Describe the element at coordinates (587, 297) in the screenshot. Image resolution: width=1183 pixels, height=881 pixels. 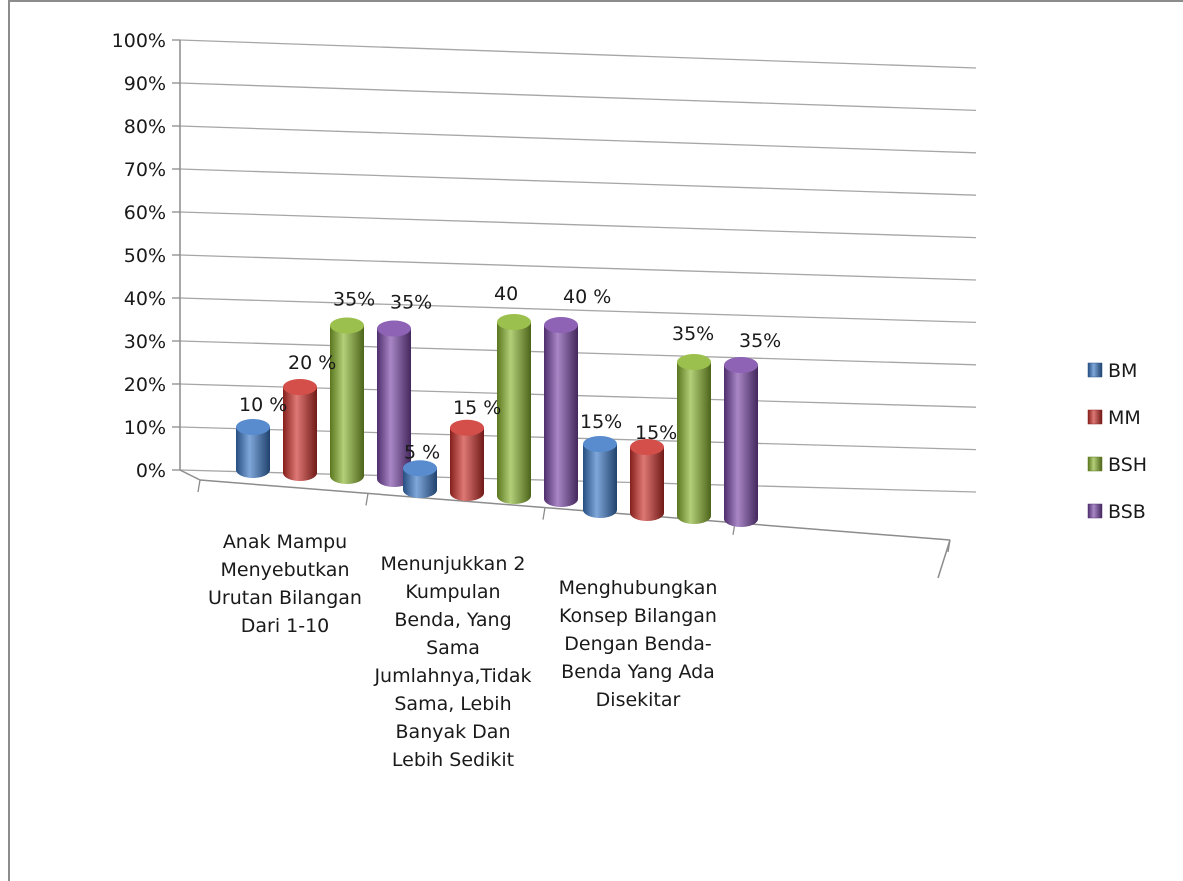
I see `data-label-BSB-2: 40 %` at that location.